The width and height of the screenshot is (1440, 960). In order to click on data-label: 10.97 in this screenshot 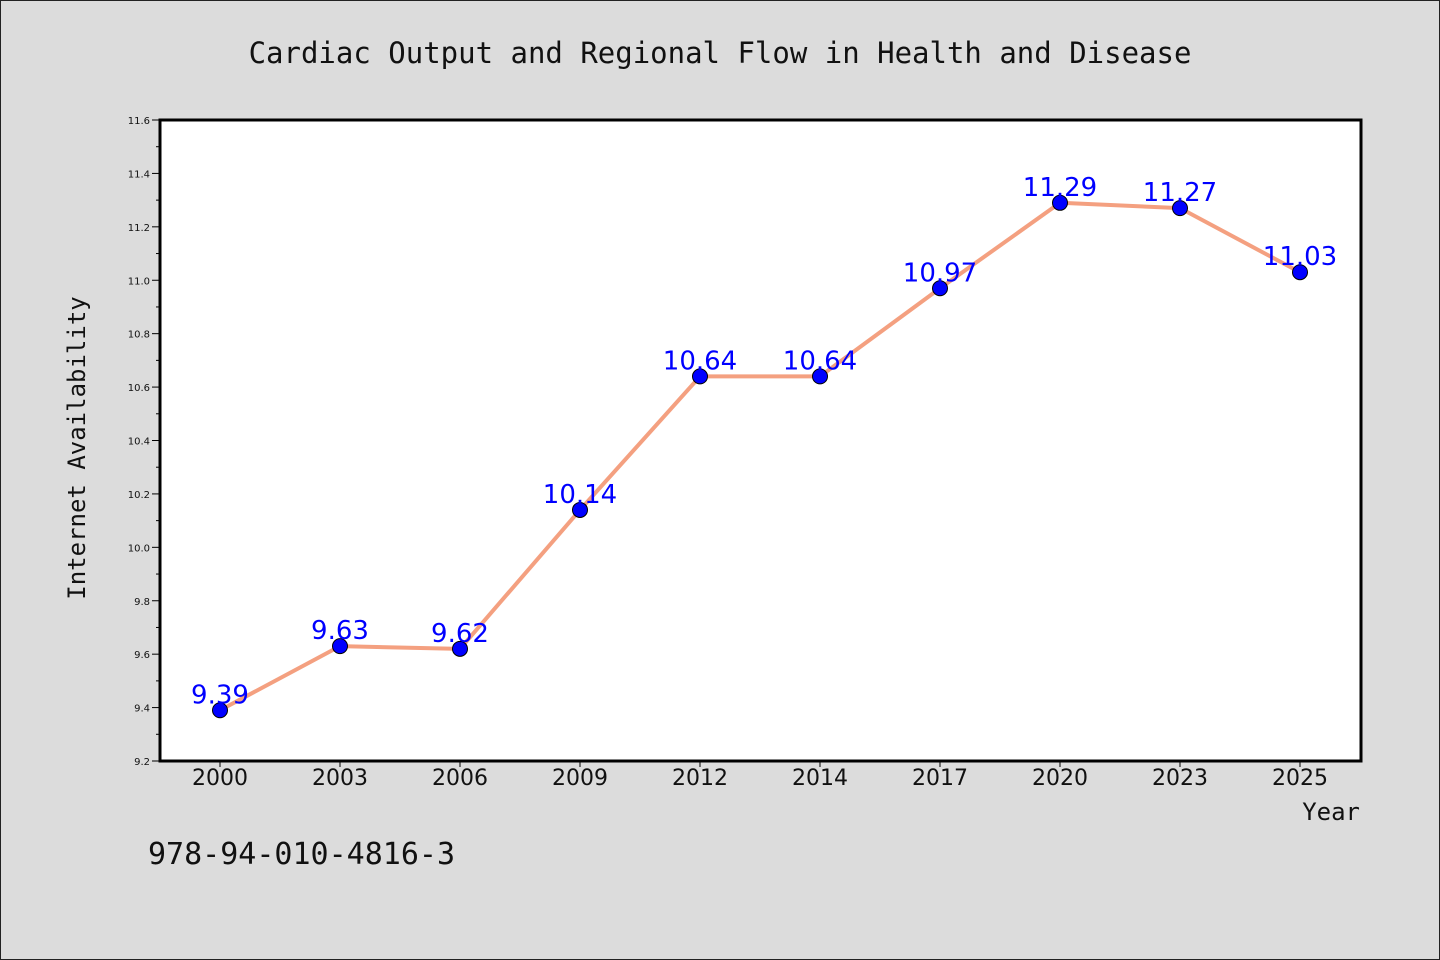, I will do `click(940, 273)`.